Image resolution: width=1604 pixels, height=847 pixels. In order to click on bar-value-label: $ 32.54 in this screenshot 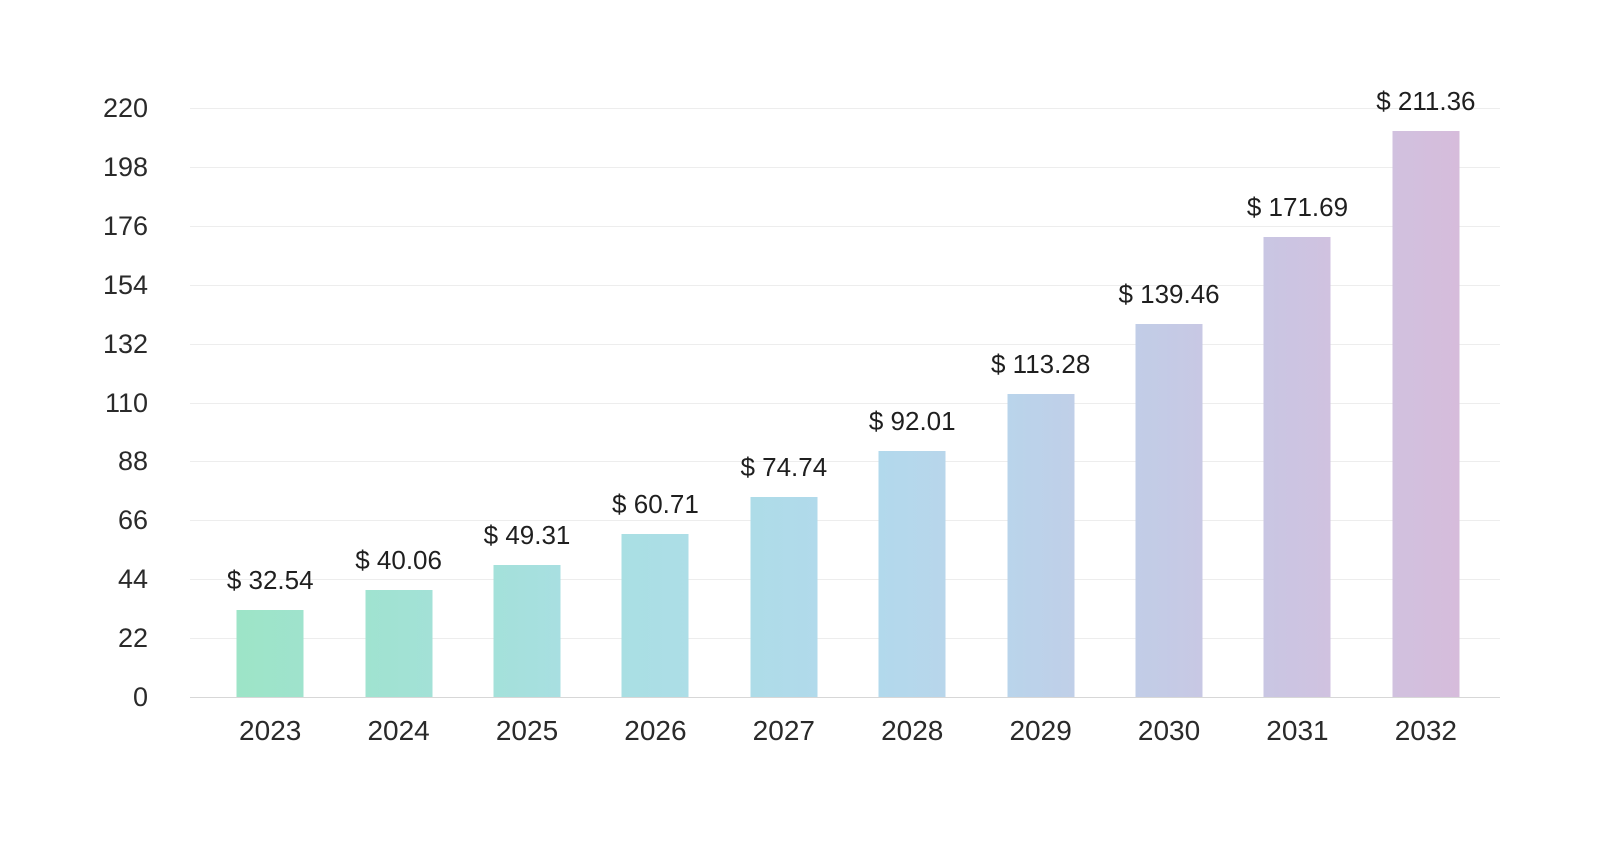, I will do `click(270, 579)`.